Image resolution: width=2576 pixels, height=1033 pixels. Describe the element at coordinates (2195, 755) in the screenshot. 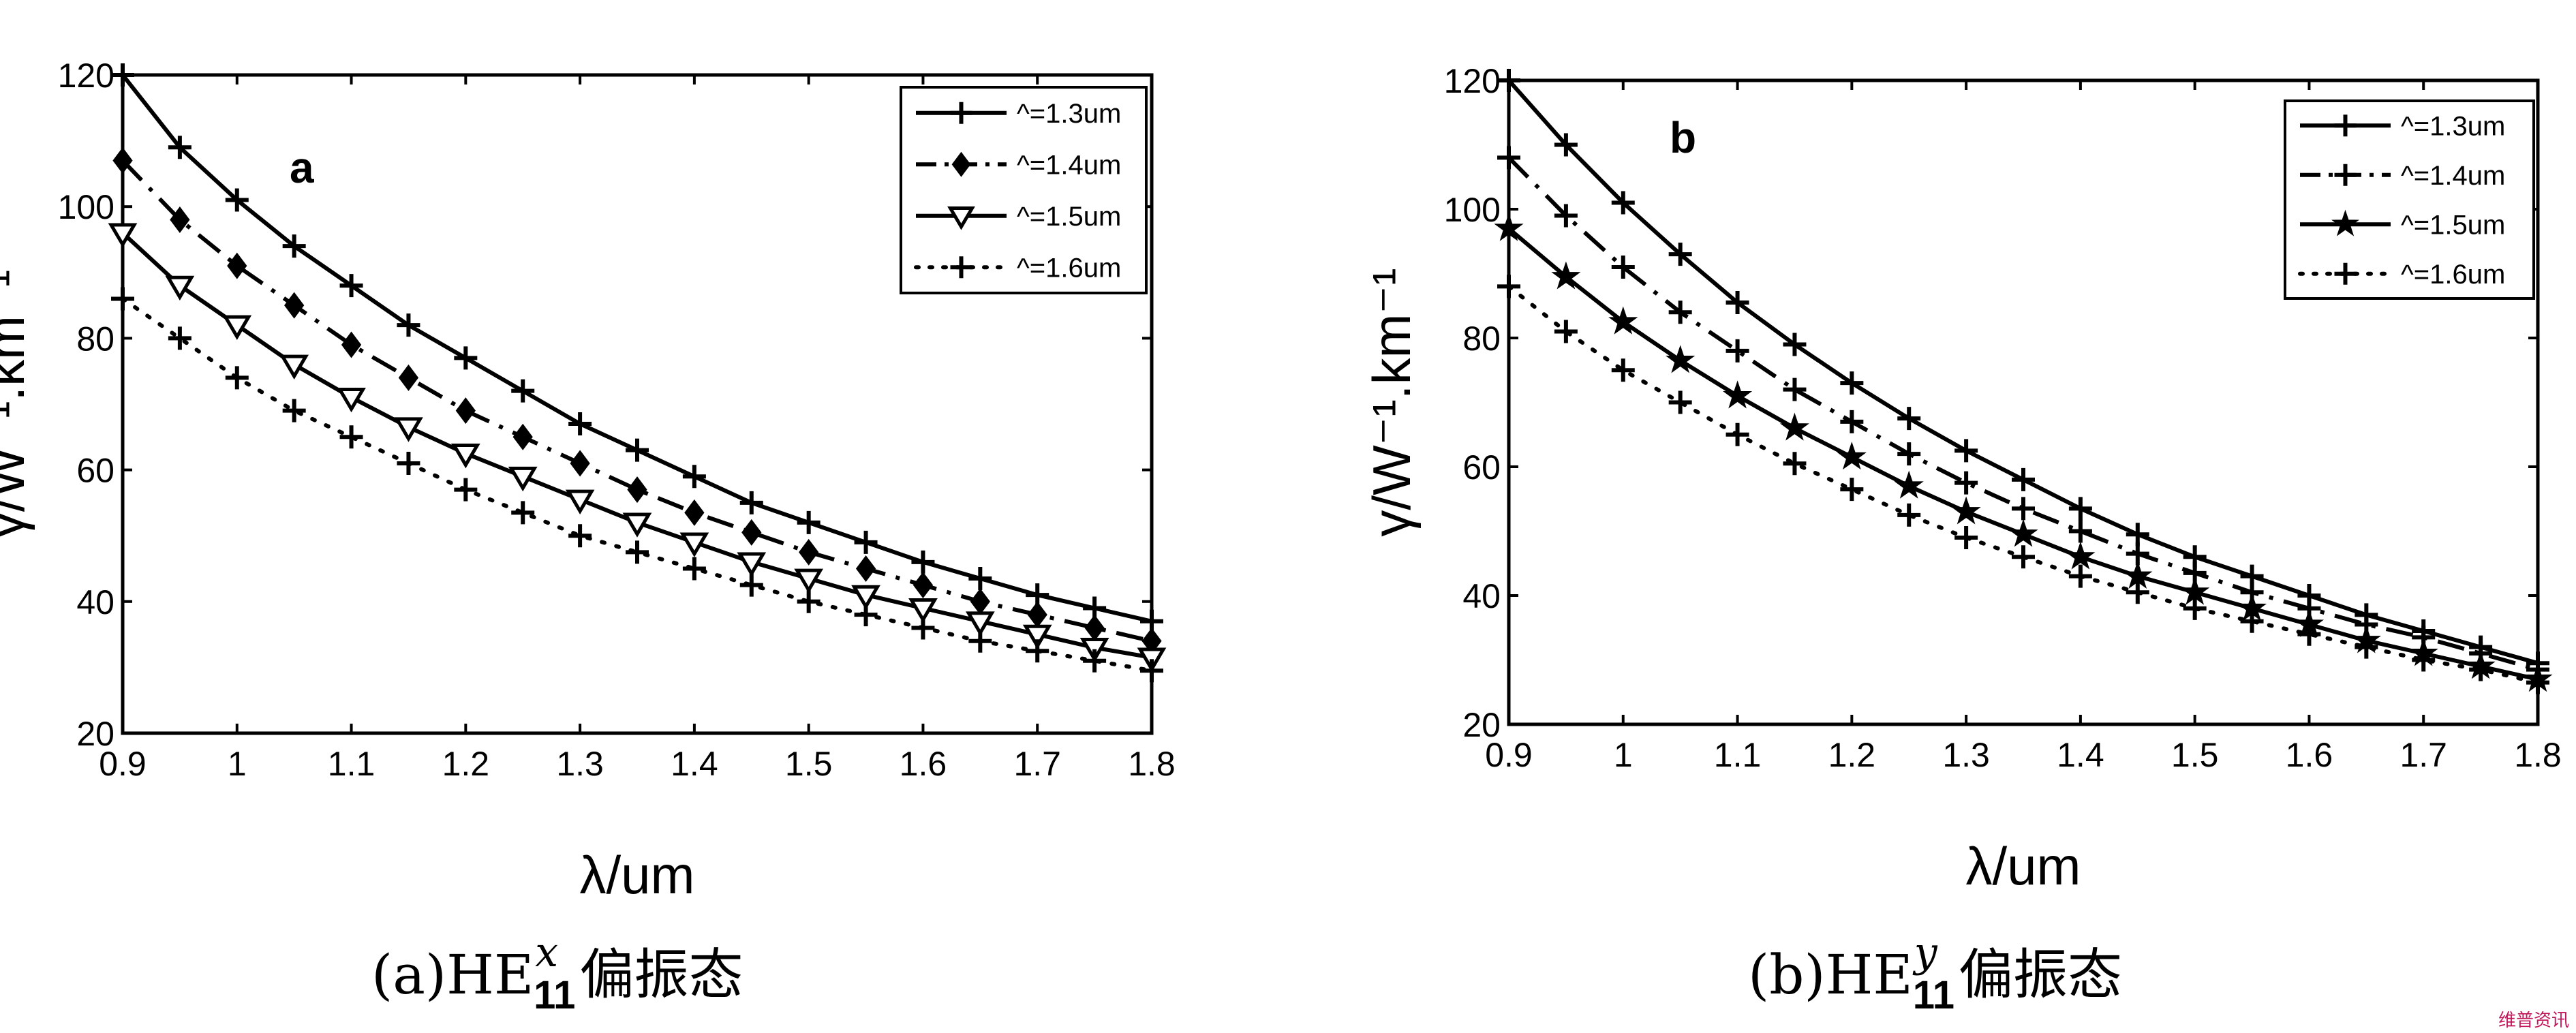

I see `x-tick-label: 1.5` at that location.